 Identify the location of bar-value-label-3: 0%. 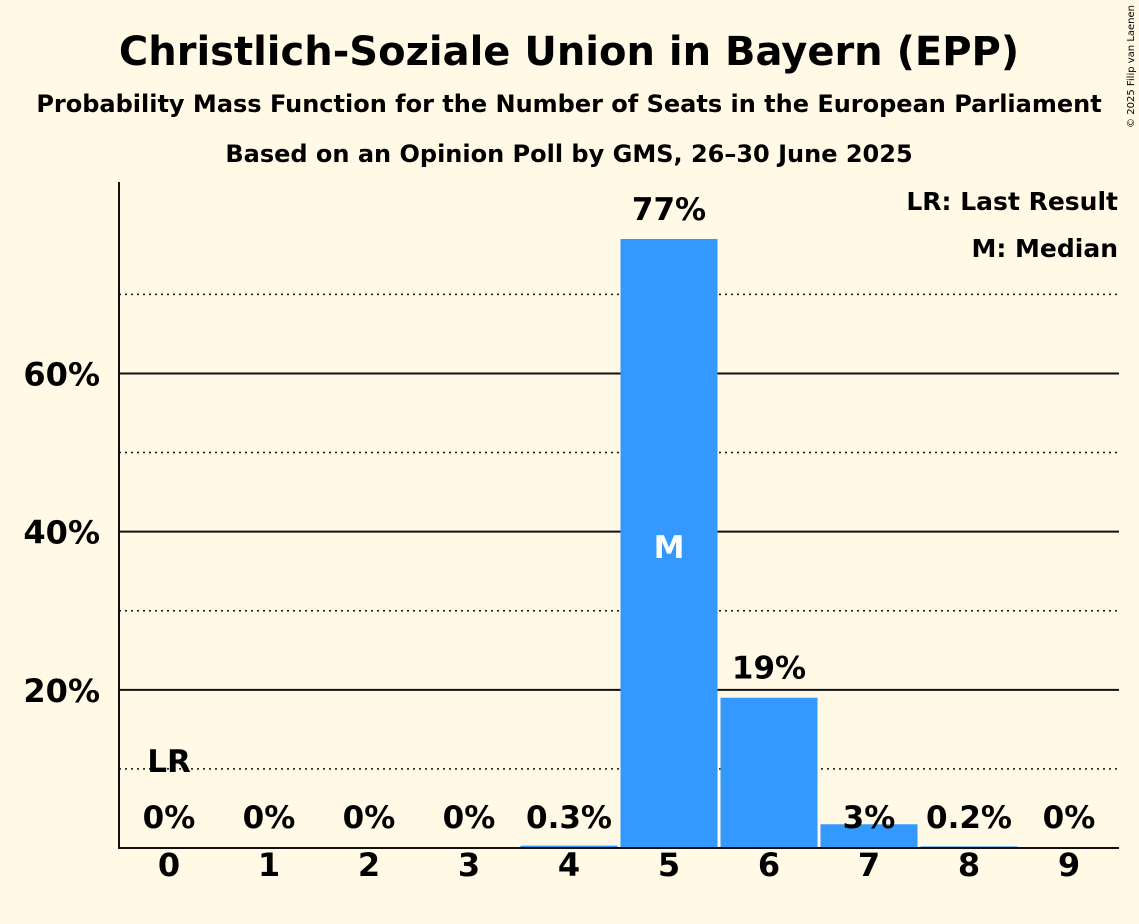
(469, 818).